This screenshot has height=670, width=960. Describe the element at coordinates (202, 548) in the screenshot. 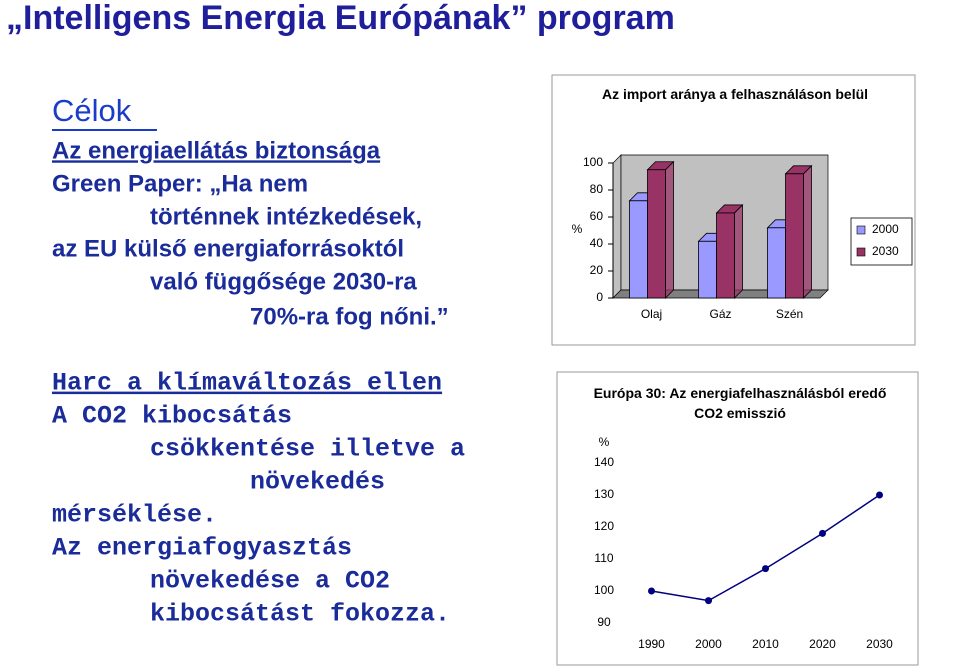

I see `climate-line: Az energiafogyasztás` at that location.